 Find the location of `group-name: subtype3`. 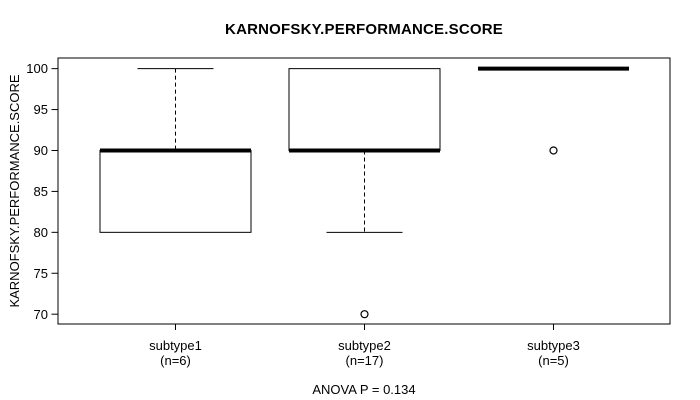

group-name: subtype3 is located at coordinates (553, 345).